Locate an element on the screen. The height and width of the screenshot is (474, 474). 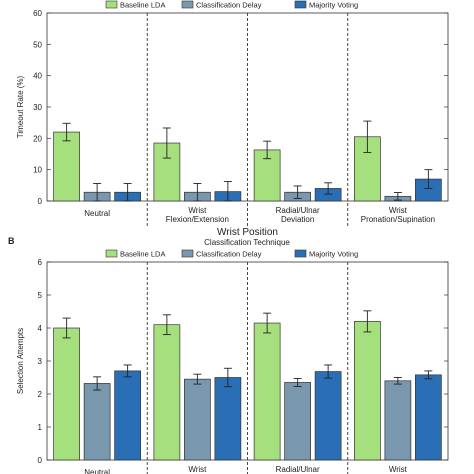
y-tick-label: 20 is located at coordinates (37, 138).